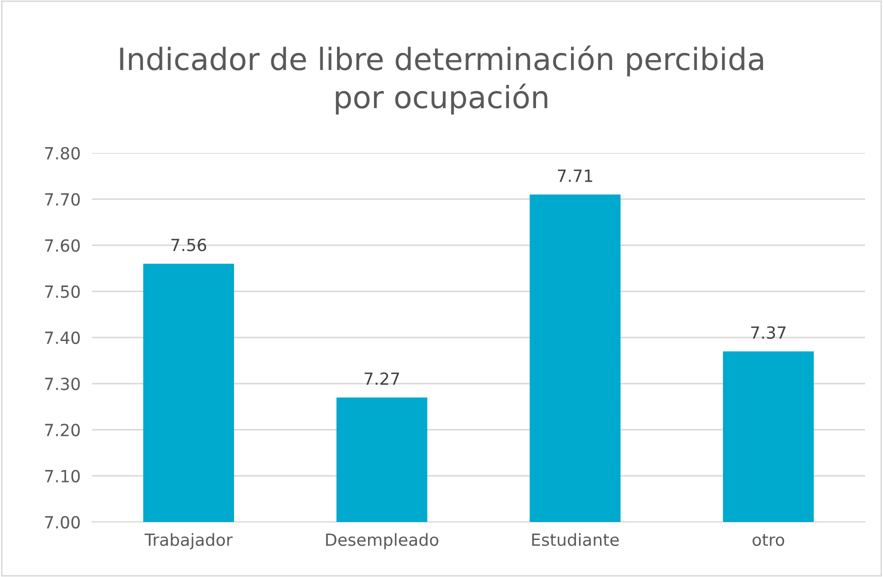 This screenshot has width=883, height=577. I want to click on data-label: 7.71, so click(575, 176).